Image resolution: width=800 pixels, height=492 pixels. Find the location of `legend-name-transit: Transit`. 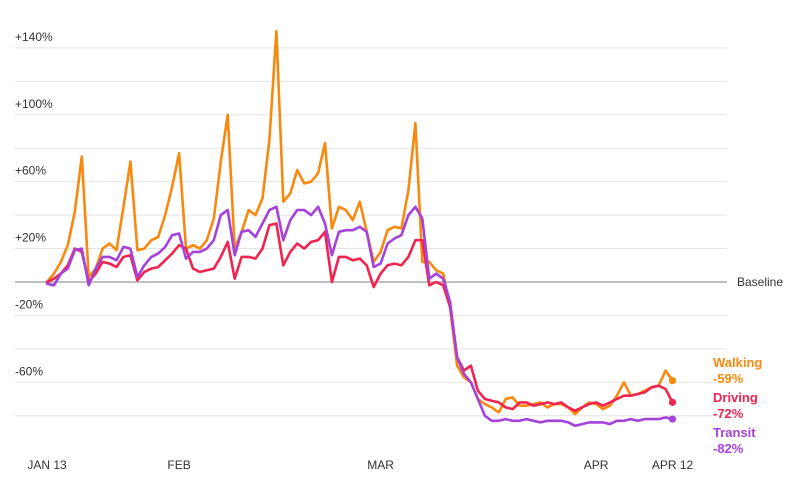

legend-name-transit: Transit is located at coordinates (734, 432).